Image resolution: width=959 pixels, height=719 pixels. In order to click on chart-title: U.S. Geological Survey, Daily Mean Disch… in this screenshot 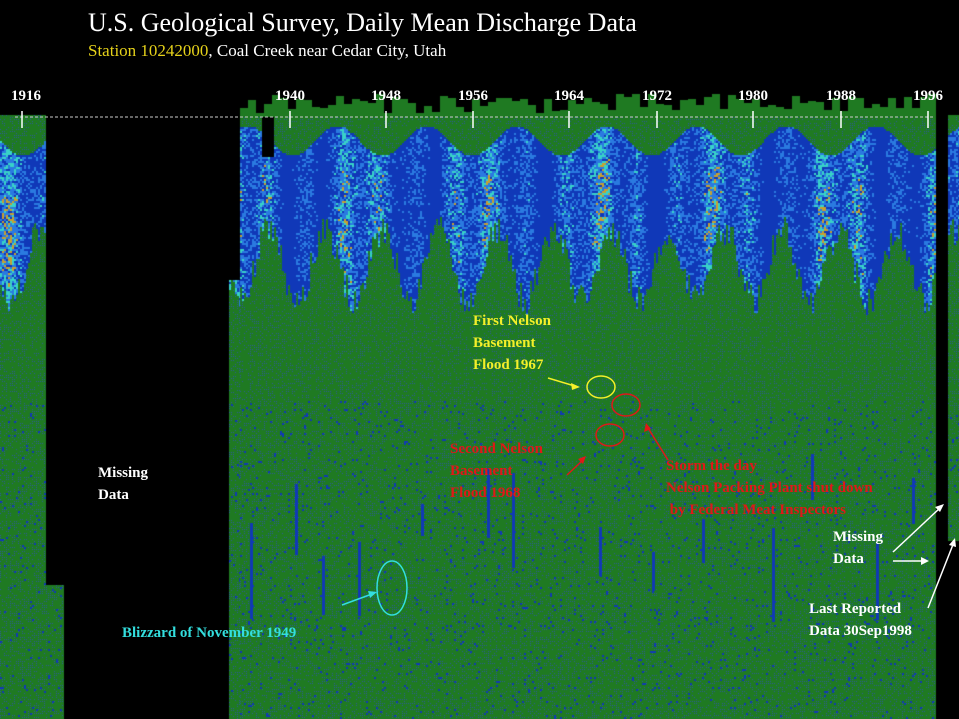, I will do `click(362, 22)`.